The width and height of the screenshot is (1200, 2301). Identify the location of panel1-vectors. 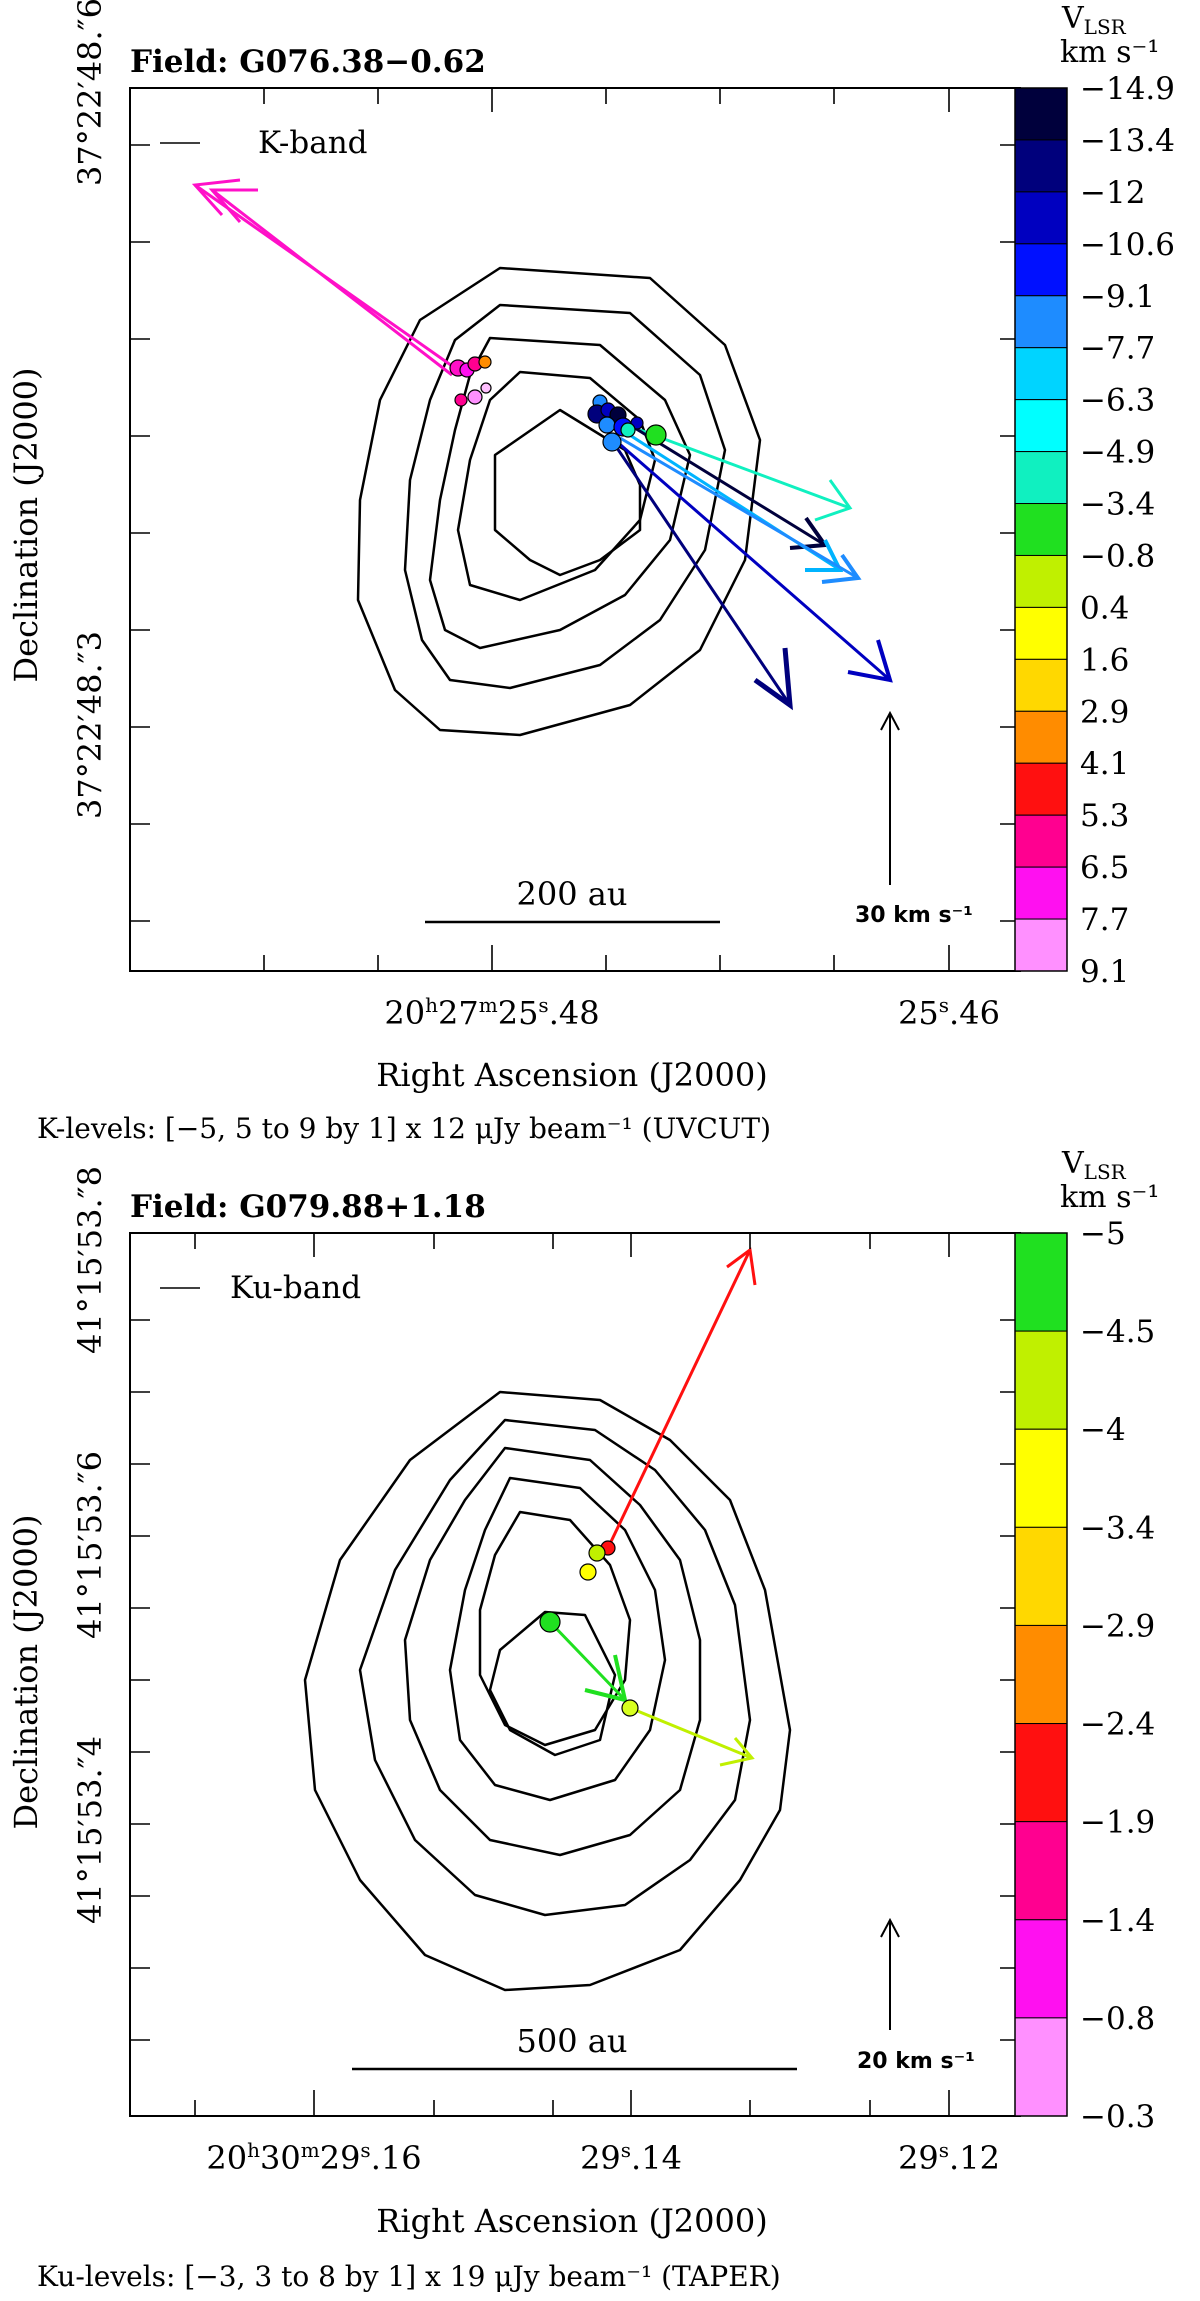
(542, 444).